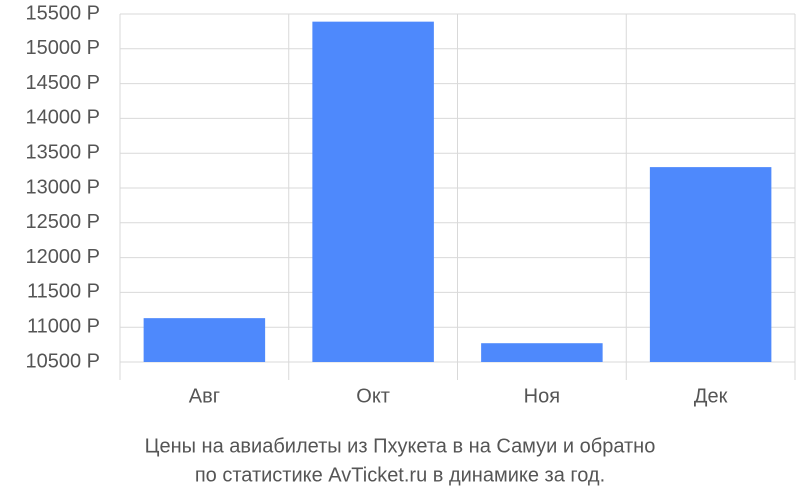  Describe the element at coordinates (62, 361) in the screenshot. I see `y-tick-label: 10500 Р` at that location.